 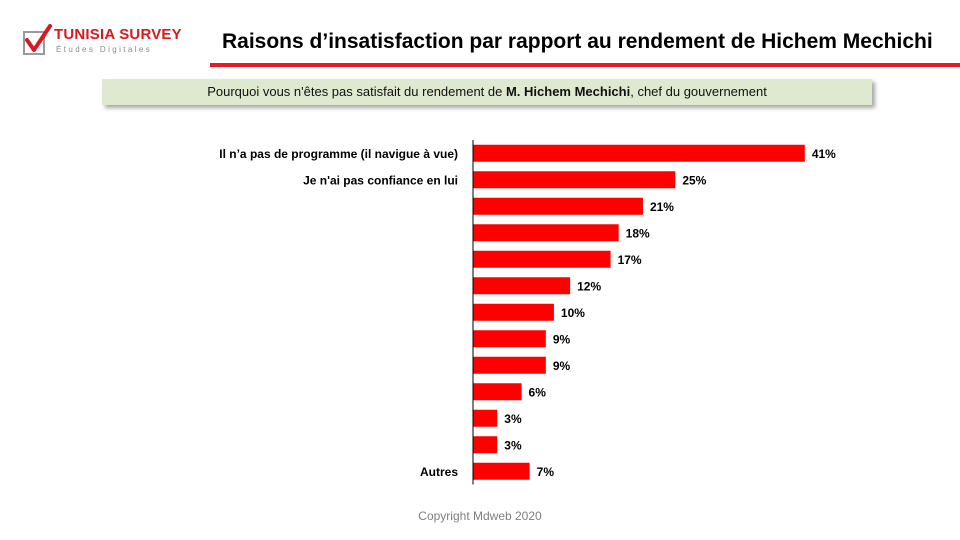 I want to click on brand-logo: TUNISIA SURVEY Études Digitales, so click(x=107, y=42).